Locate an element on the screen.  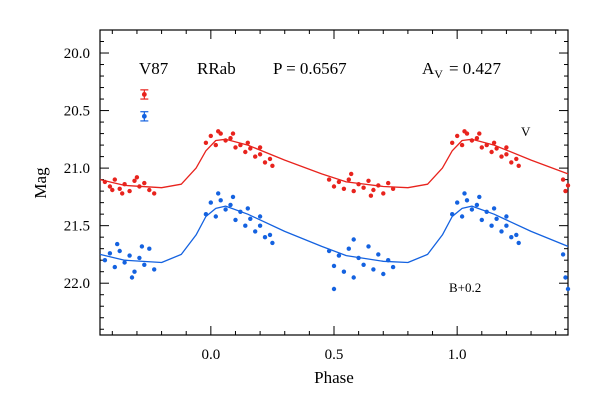
x-tick-label: 0.0 is located at coordinates (210, 355).